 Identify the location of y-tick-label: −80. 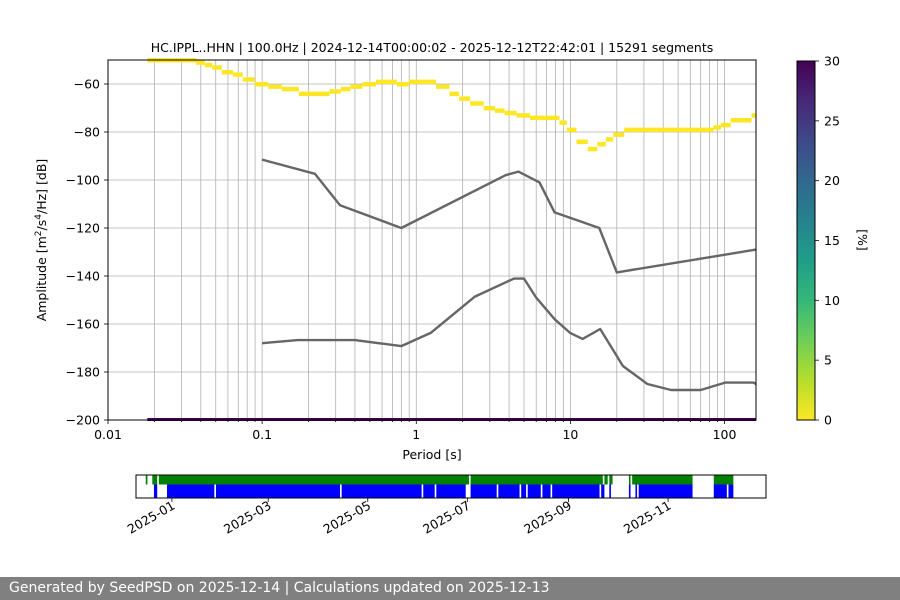
(87, 132).